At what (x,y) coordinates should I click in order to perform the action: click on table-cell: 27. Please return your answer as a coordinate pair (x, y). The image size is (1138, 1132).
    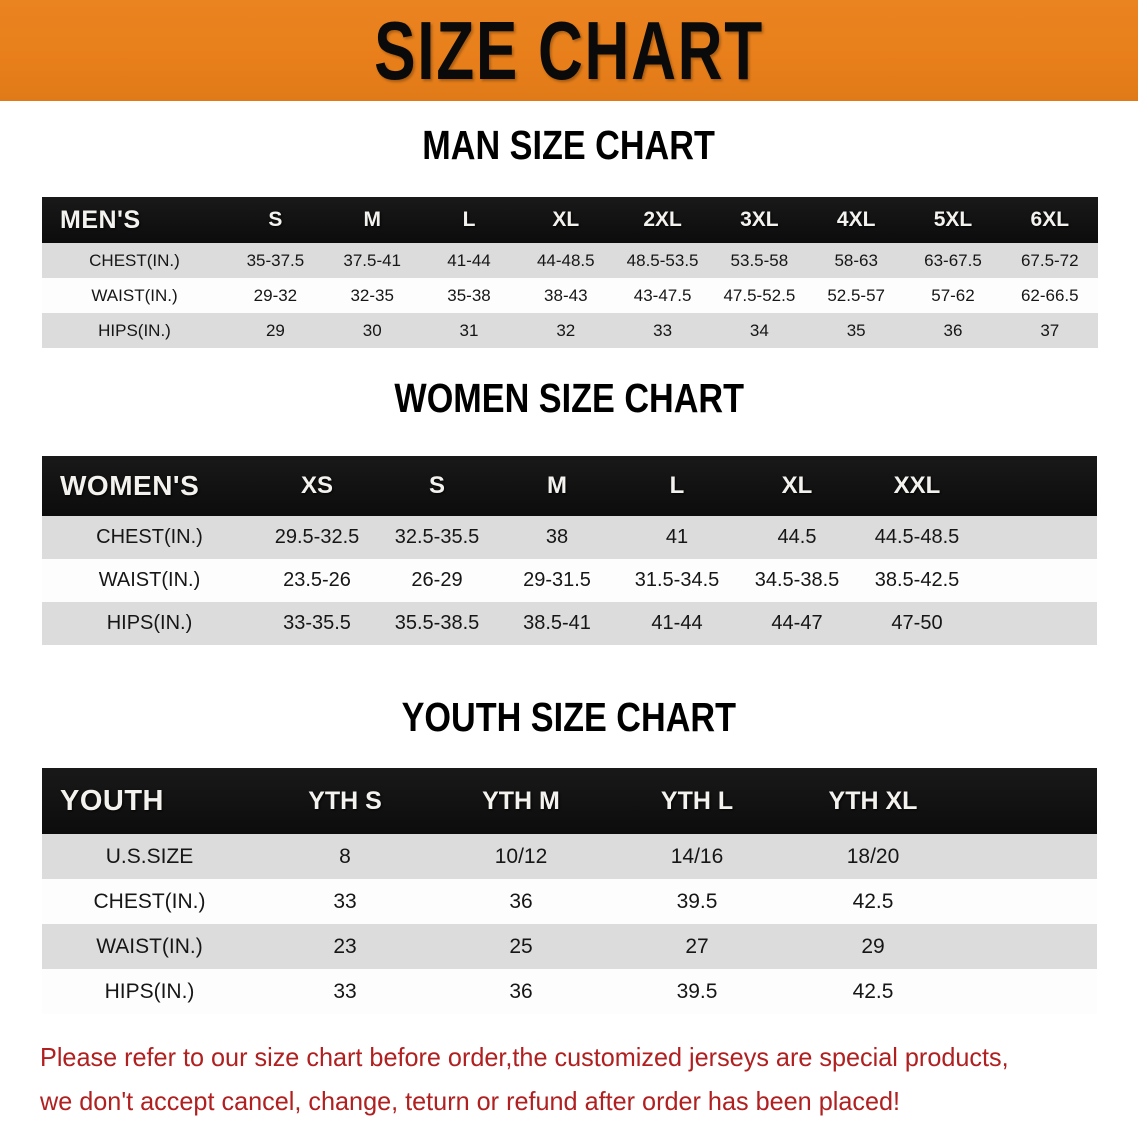
    Looking at the image, I should click on (697, 946).